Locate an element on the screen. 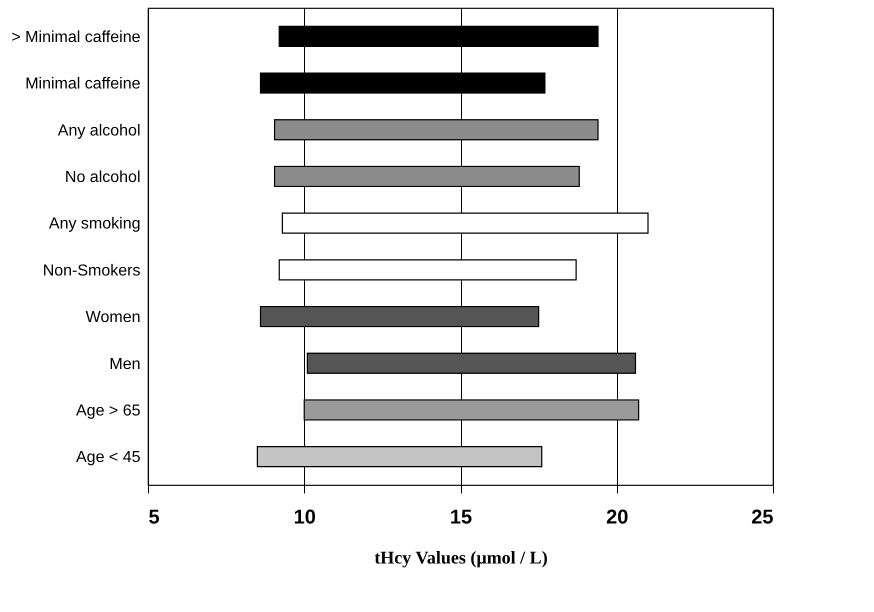 The width and height of the screenshot is (874, 612). y-tick-label: Minimal caffeine is located at coordinates (83, 84).